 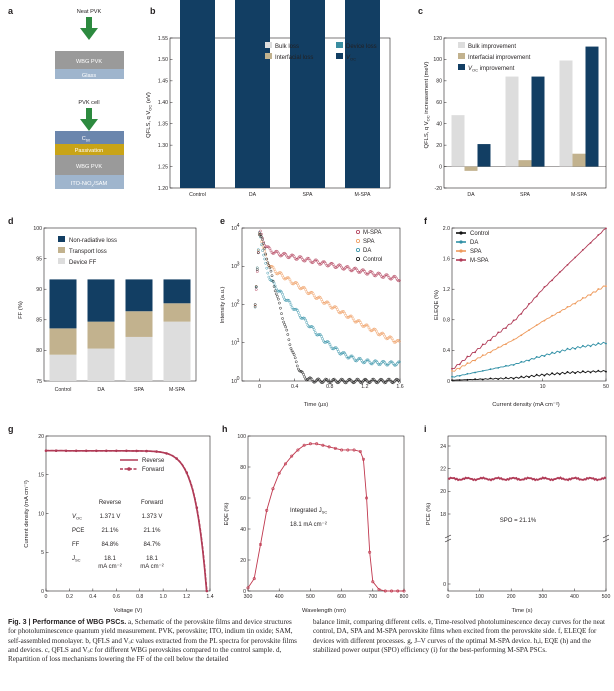 What do you see at coordinates (294, 387) in the screenshot?
I see `e-xtick-label: 0.4` at bounding box center [294, 387].